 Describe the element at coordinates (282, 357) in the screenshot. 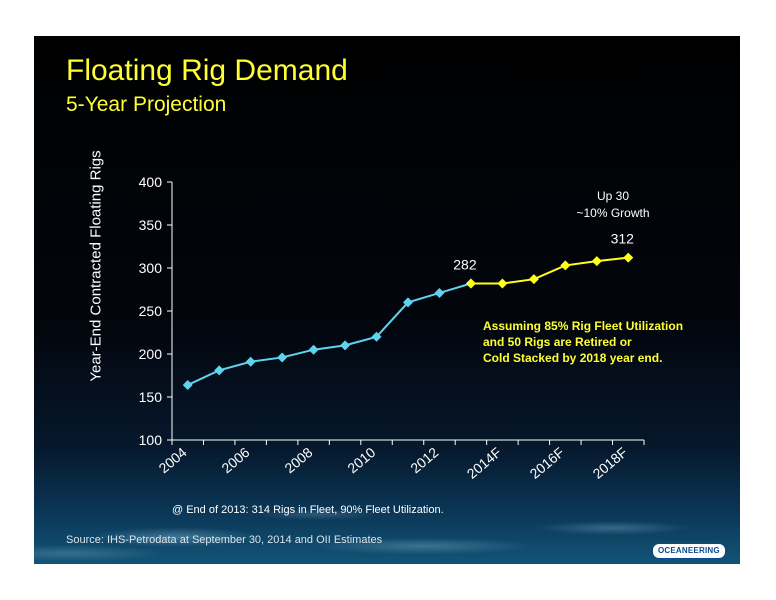

I see `data-point-1-2007` at that location.